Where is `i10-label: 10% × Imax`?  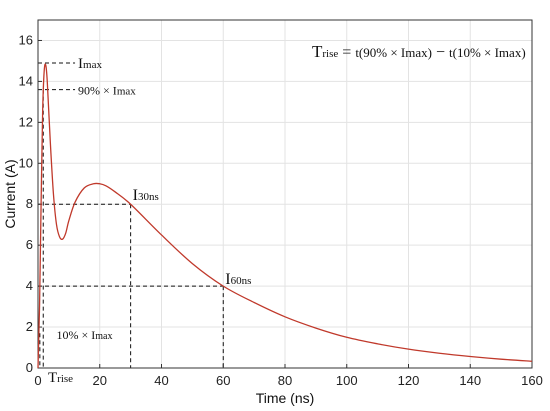 i10-label: 10% × Imax is located at coordinates (85, 335).